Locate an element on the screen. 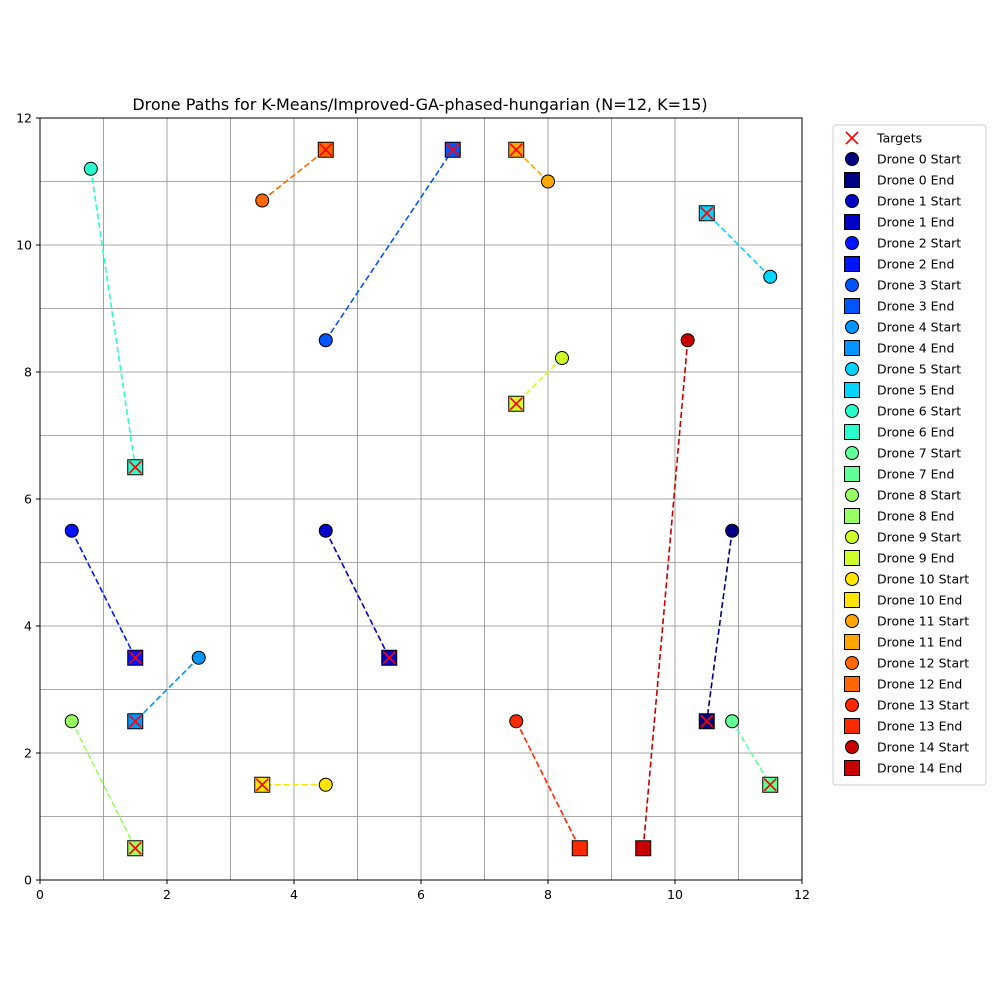  drone-13-start-marker is located at coordinates (516, 721).